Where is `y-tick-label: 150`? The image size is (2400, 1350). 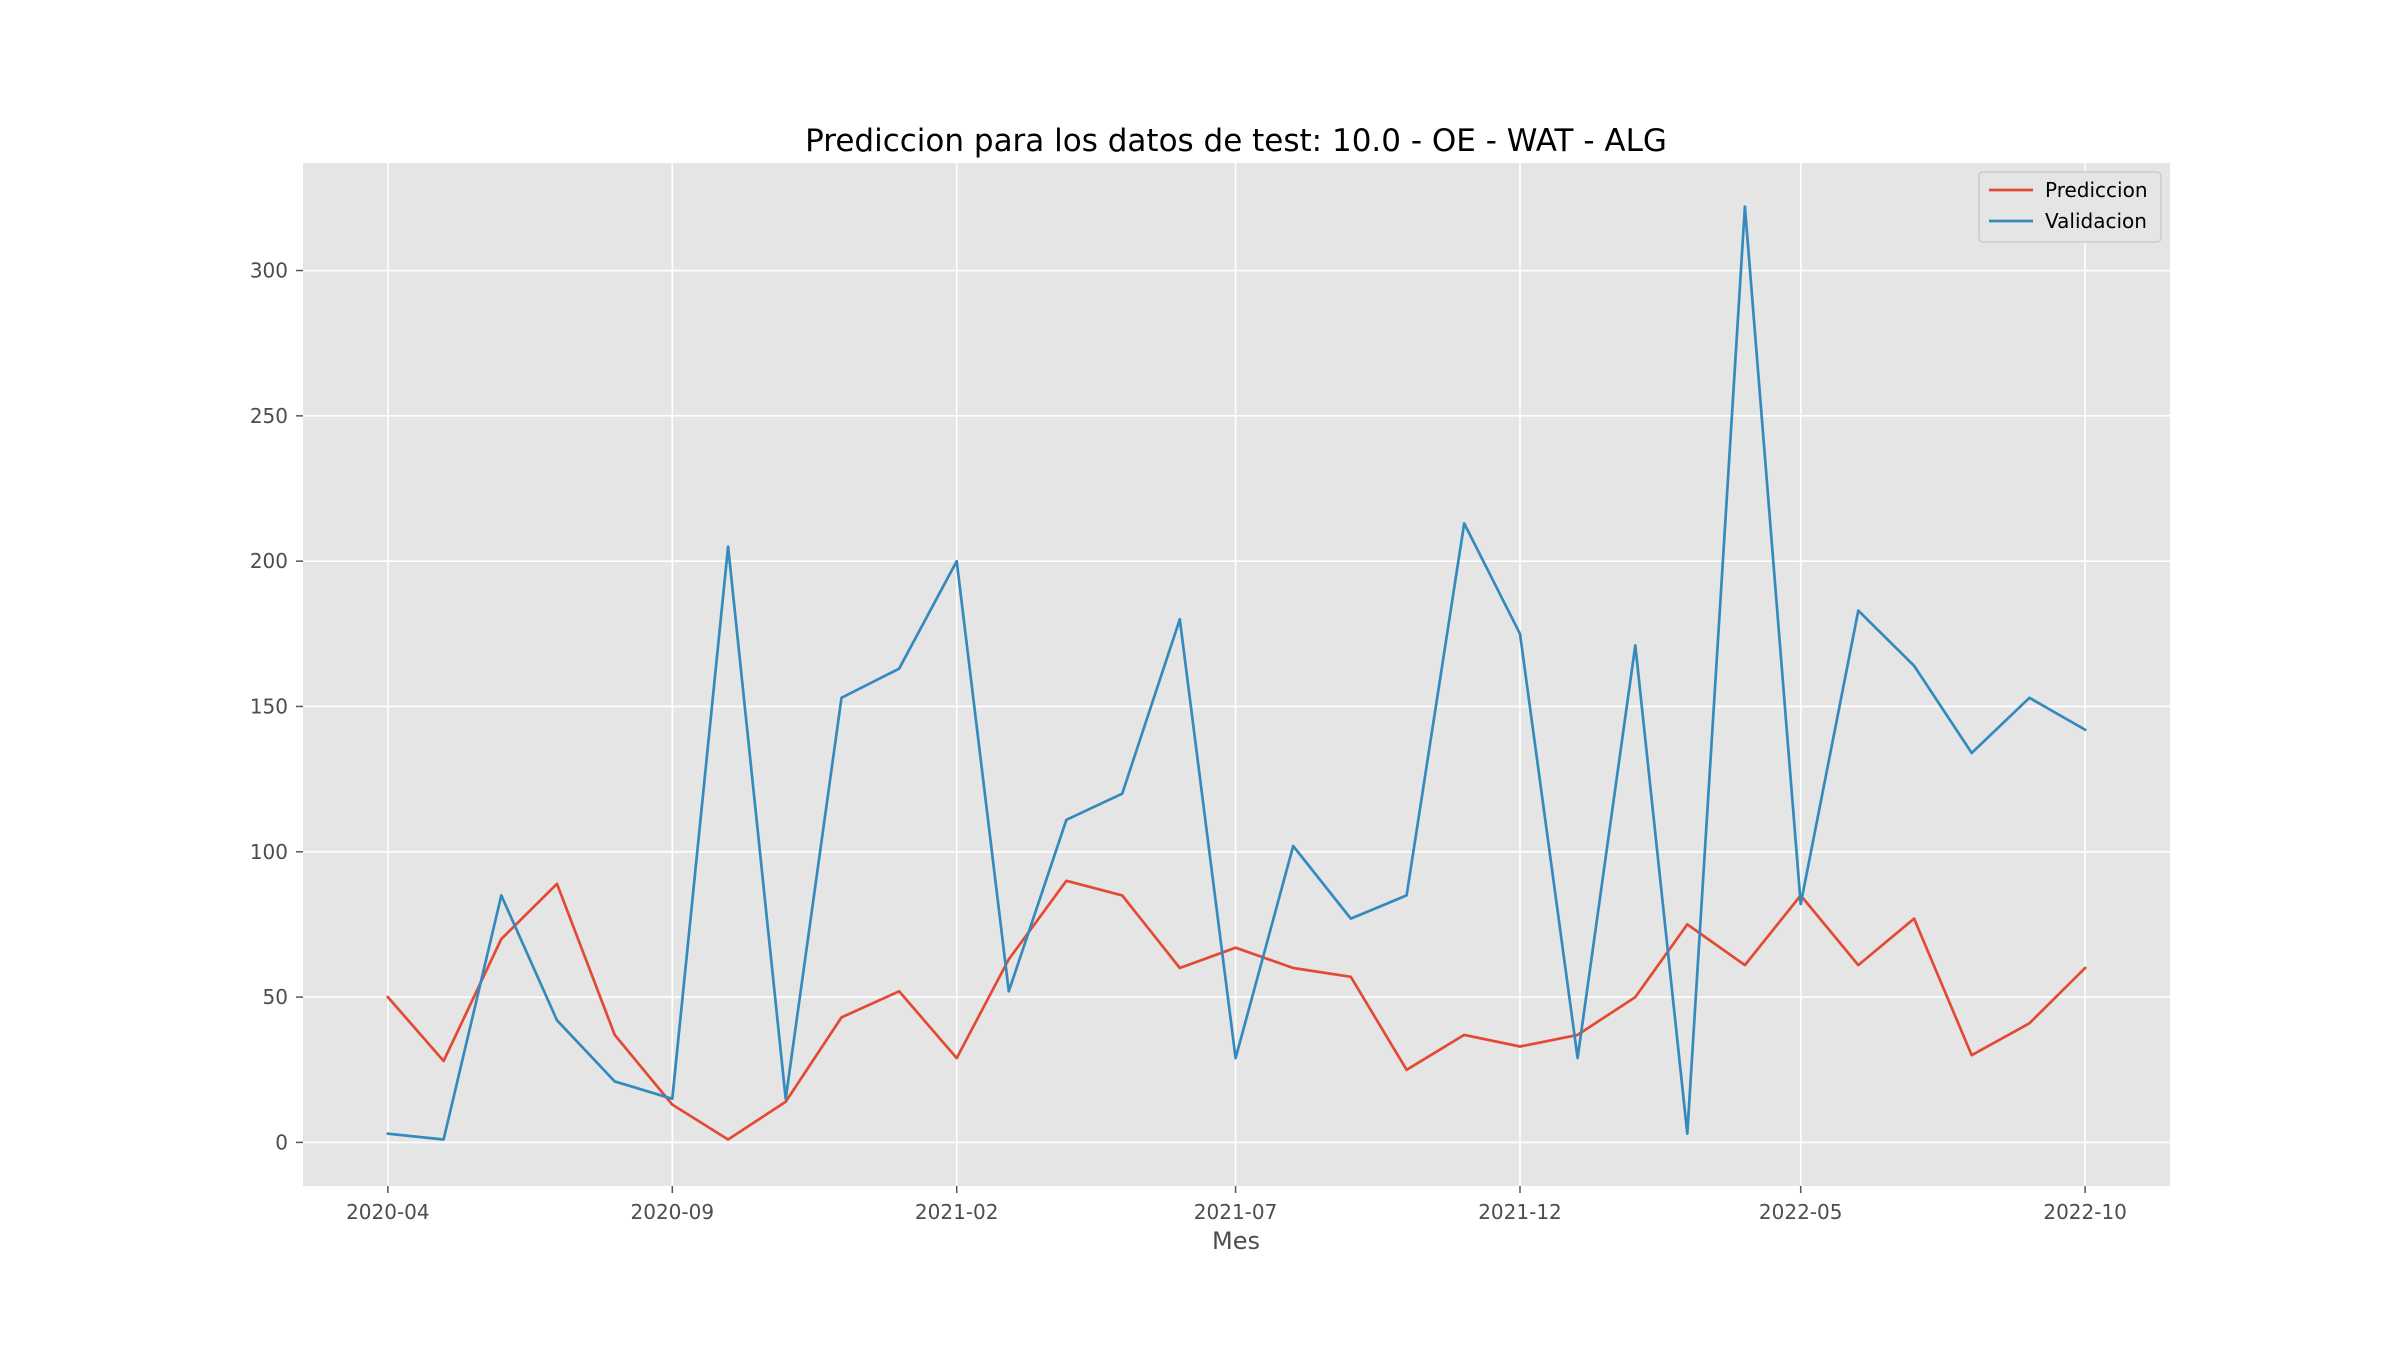 y-tick-label: 150 is located at coordinates (269, 706).